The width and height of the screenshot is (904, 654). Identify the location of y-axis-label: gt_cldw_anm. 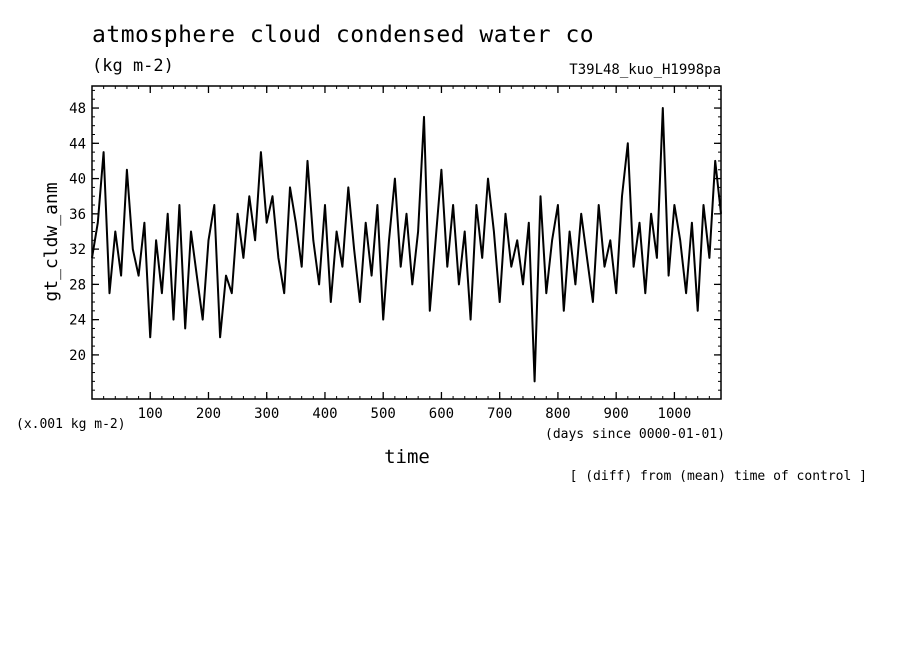
(51, 241).